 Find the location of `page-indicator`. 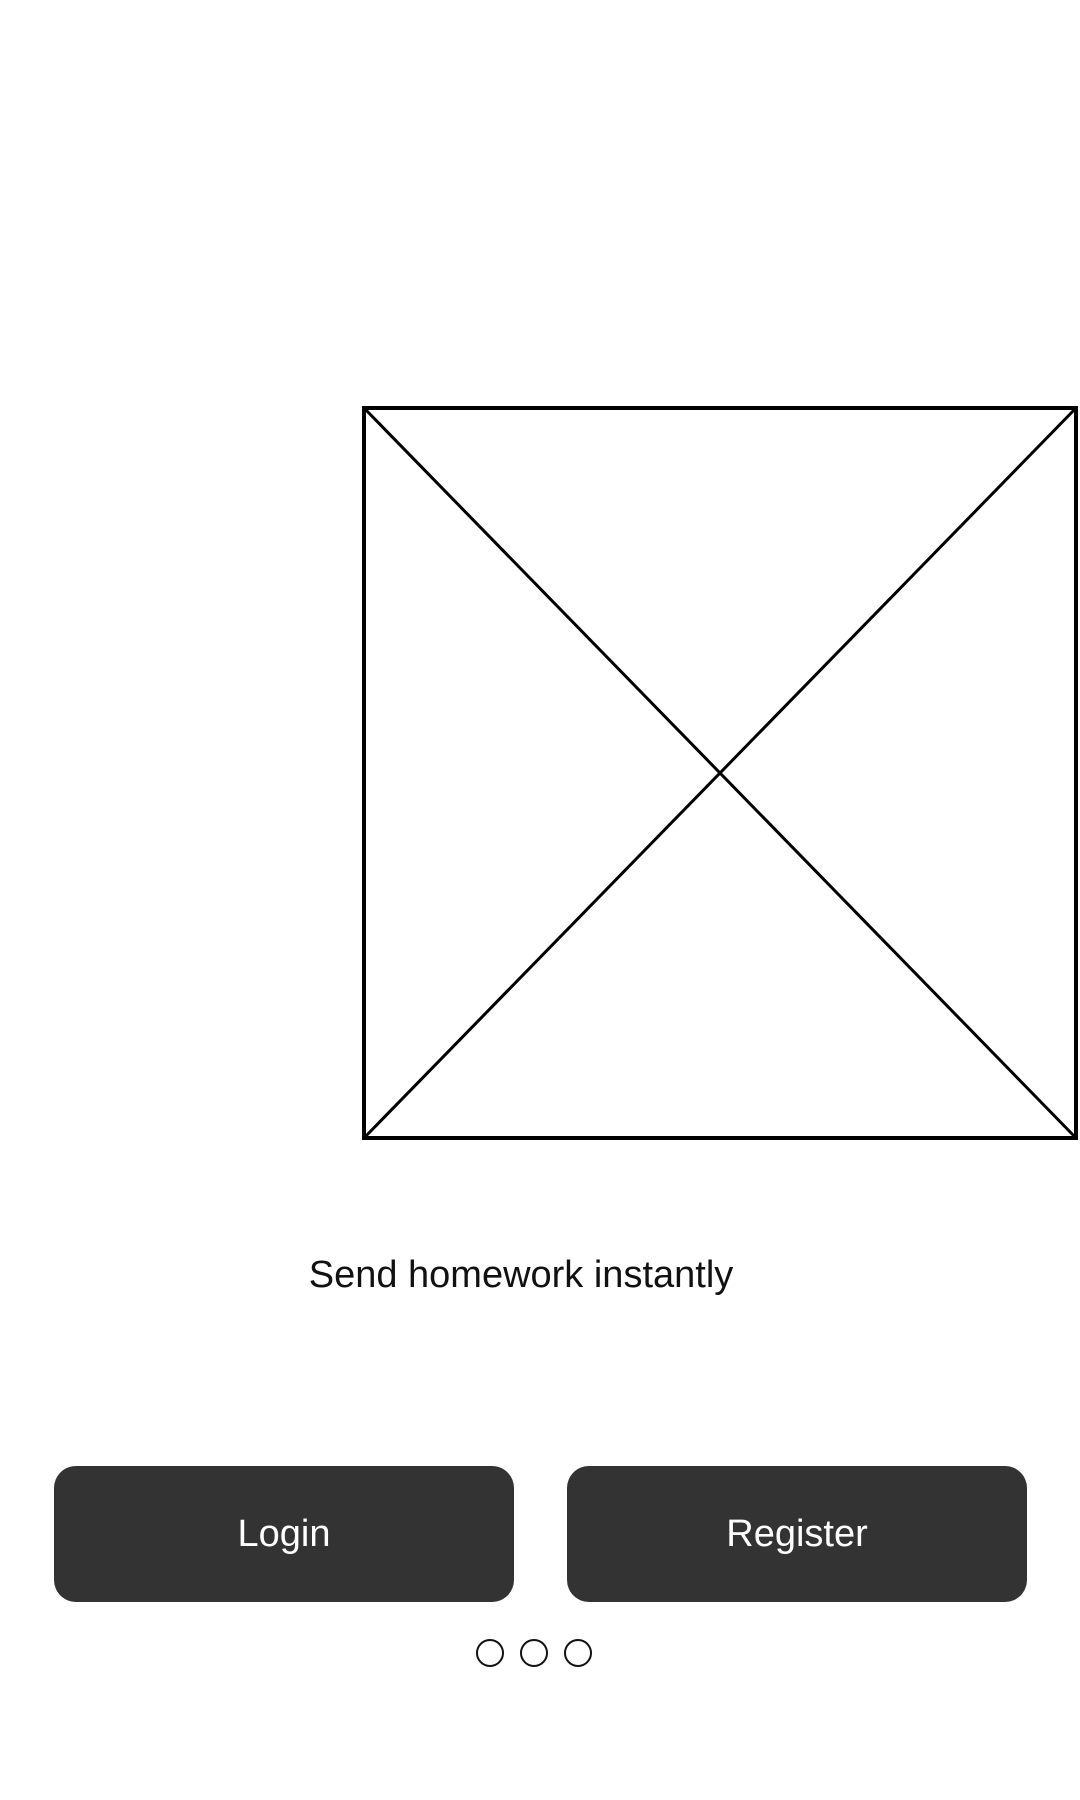

page-indicator is located at coordinates (534, 1653).